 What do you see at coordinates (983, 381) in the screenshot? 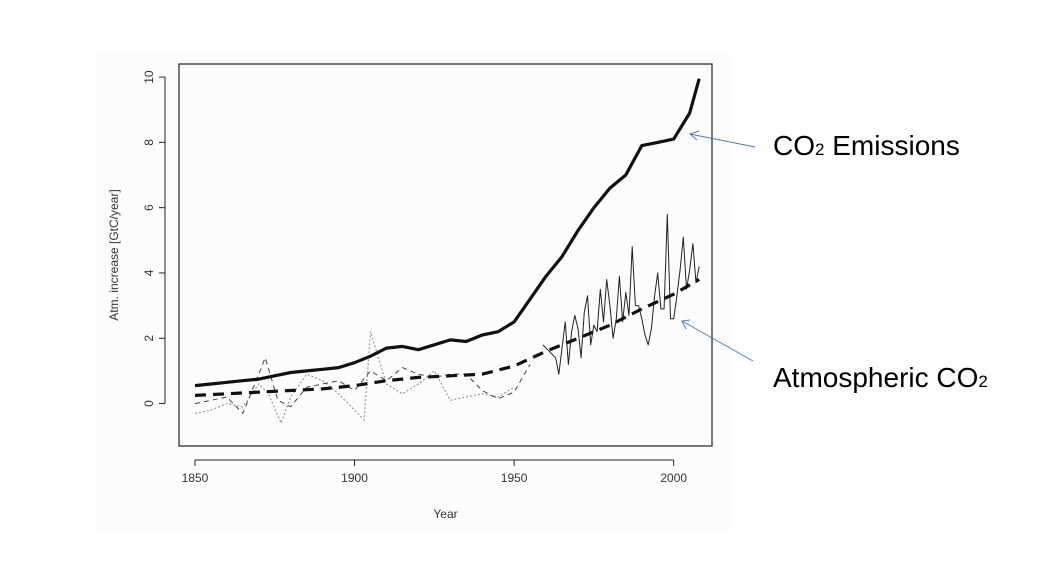
I see `atmospheric-annotation-sub: 2` at bounding box center [983, 381].